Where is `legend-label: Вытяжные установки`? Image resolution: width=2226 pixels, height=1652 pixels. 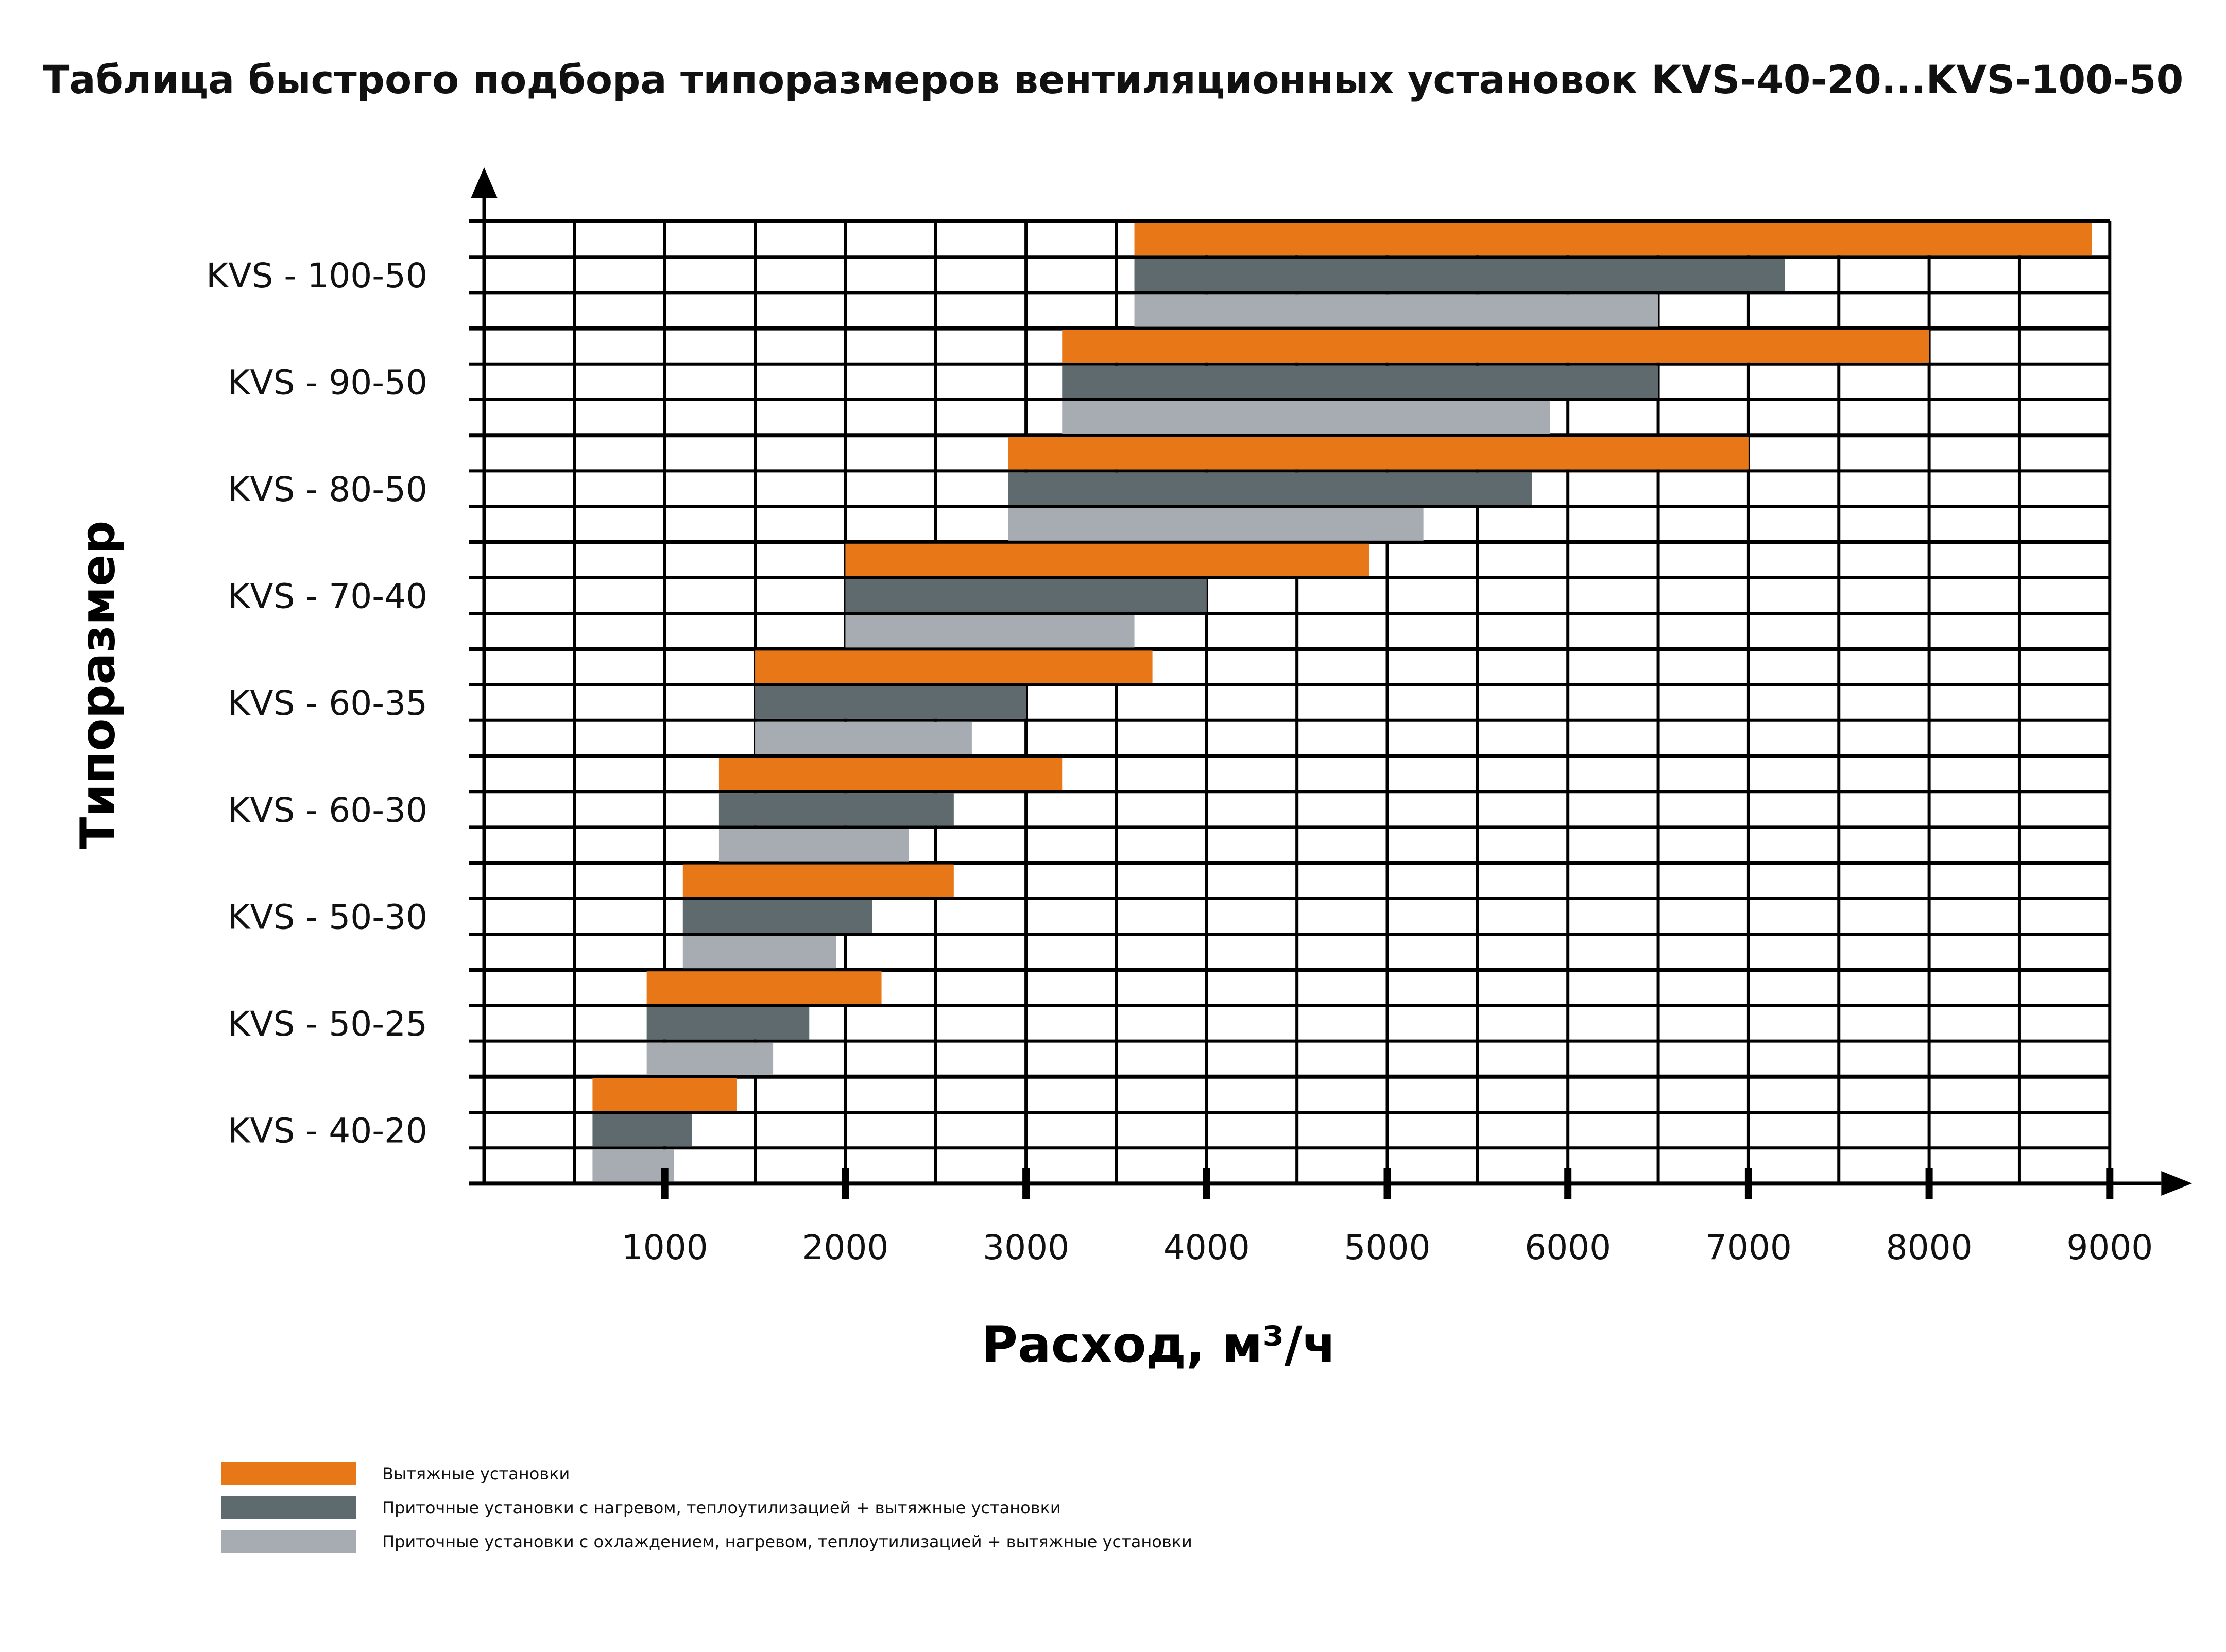 legend-label: Вытяжные установки is located at coordinates (476, 1474).